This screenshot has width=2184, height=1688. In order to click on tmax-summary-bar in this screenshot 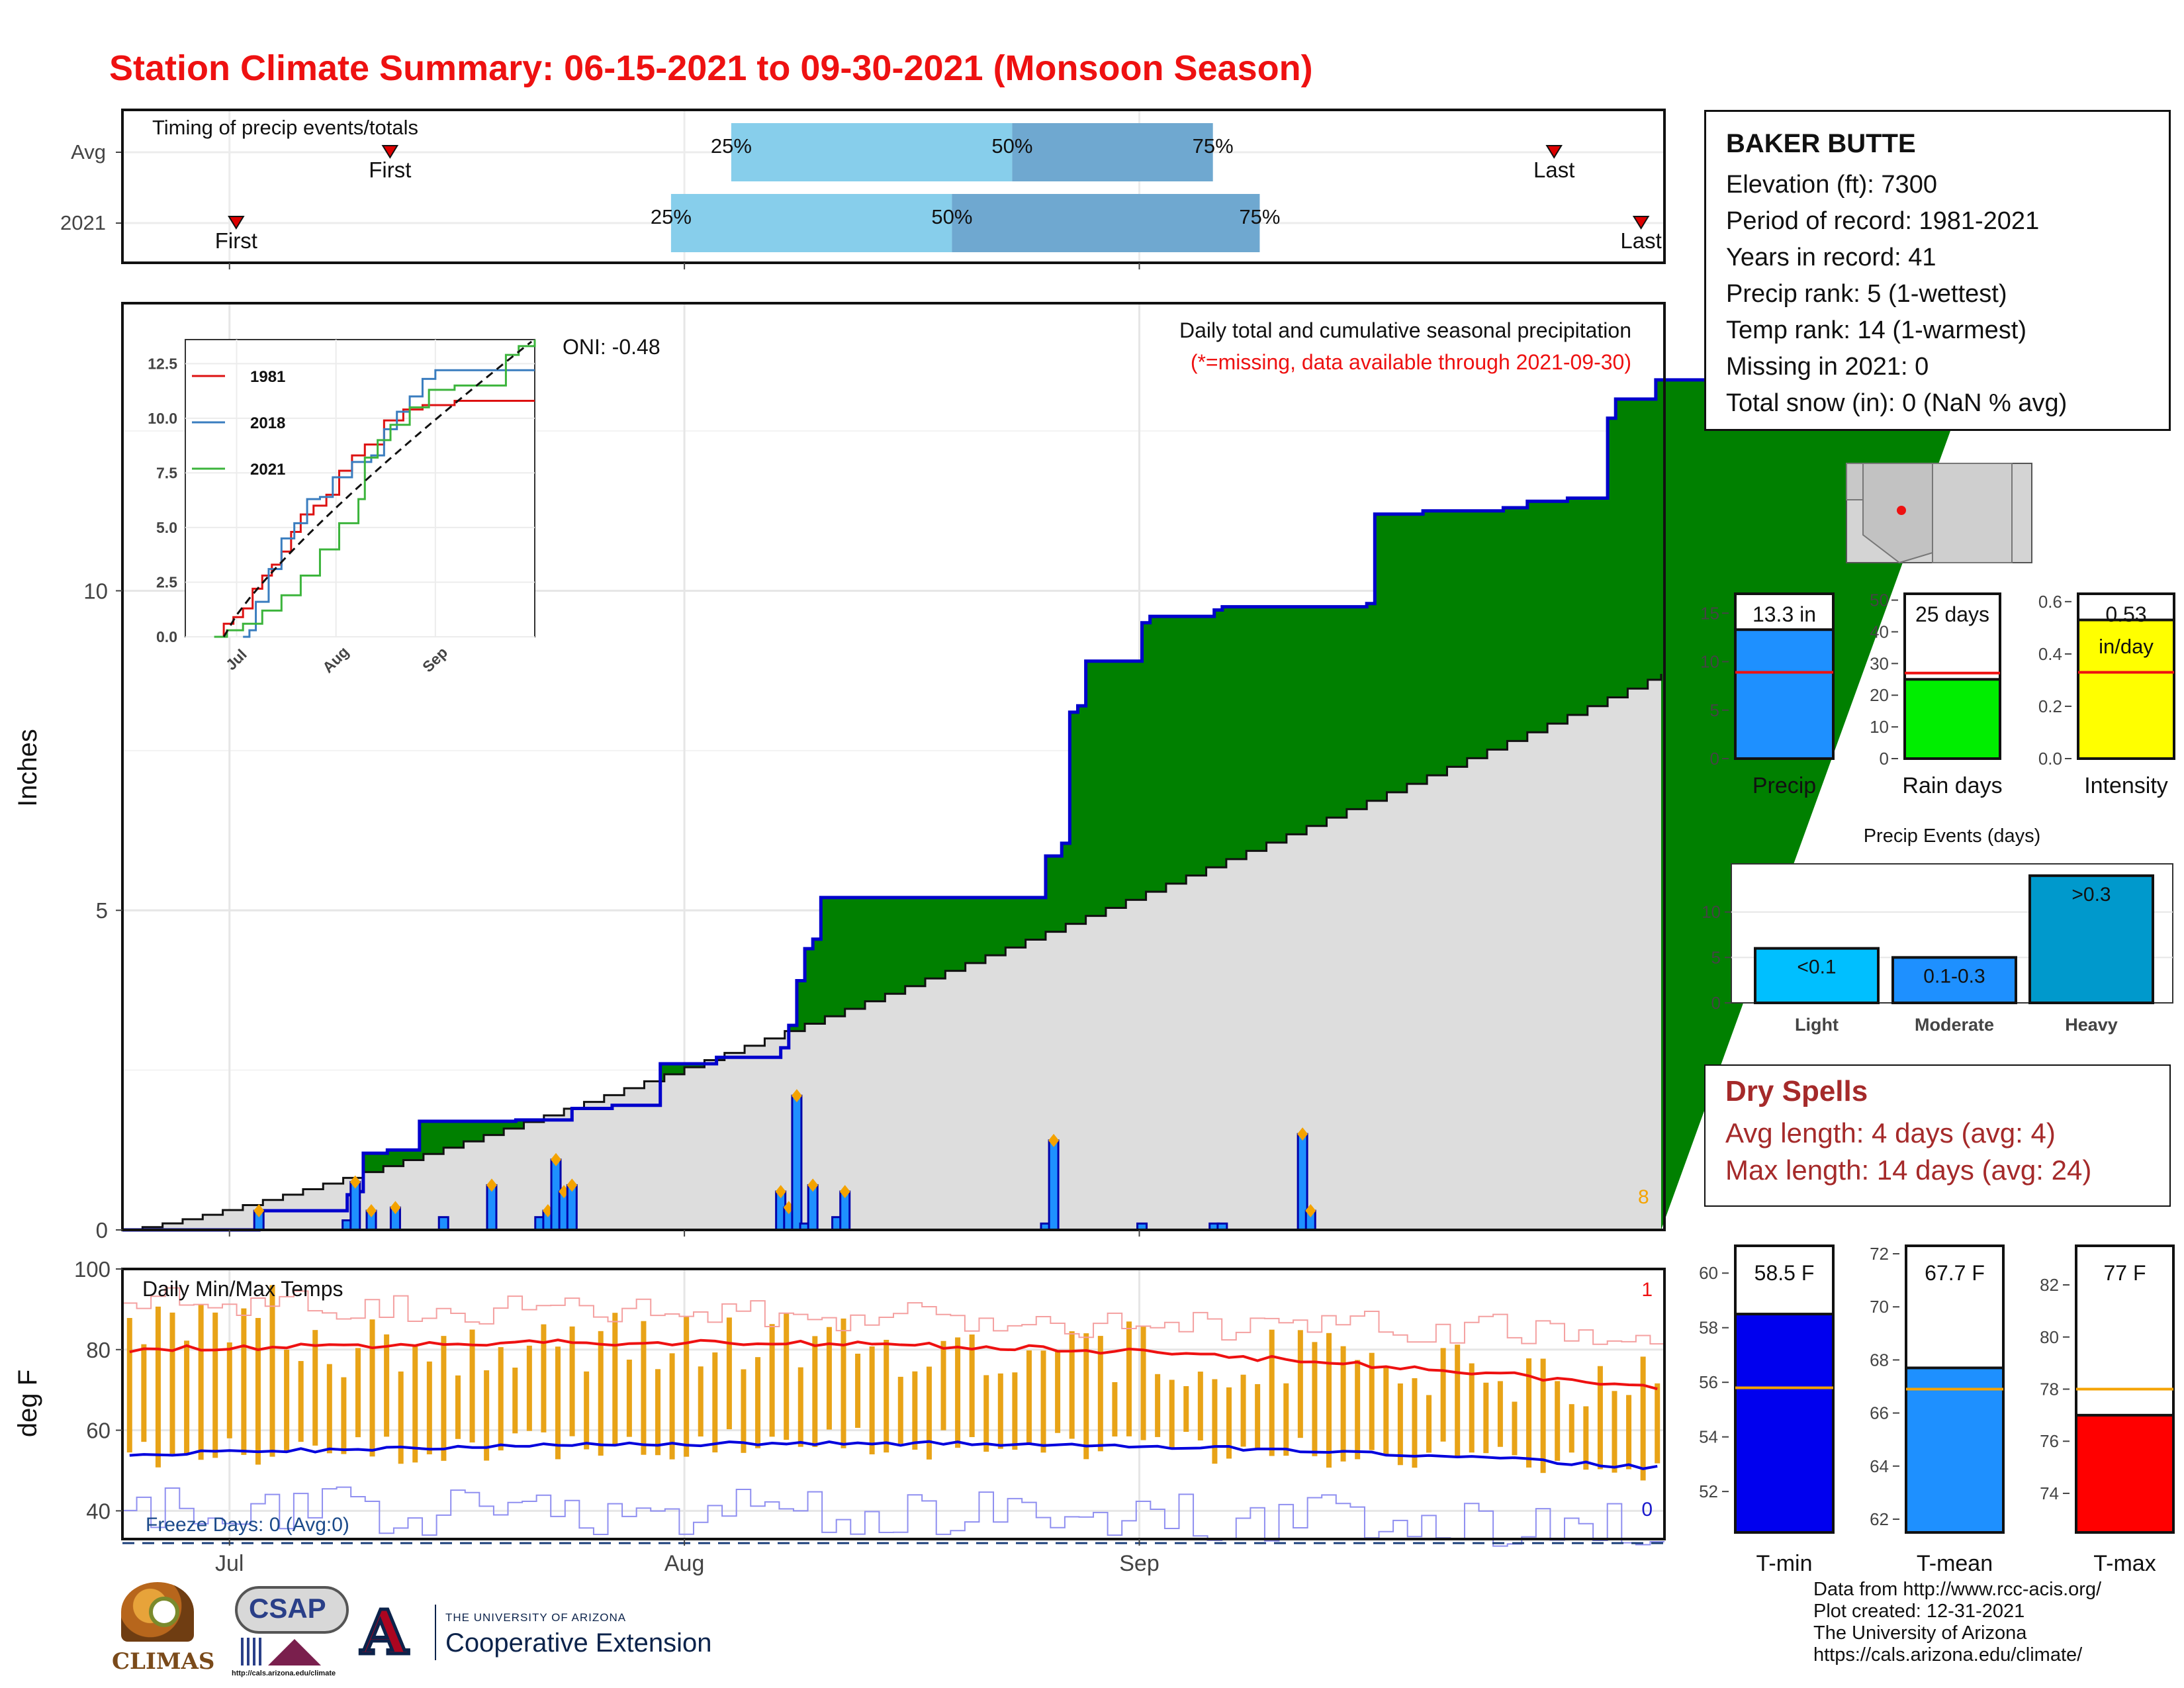, I will do `click(2125, 1473)`.